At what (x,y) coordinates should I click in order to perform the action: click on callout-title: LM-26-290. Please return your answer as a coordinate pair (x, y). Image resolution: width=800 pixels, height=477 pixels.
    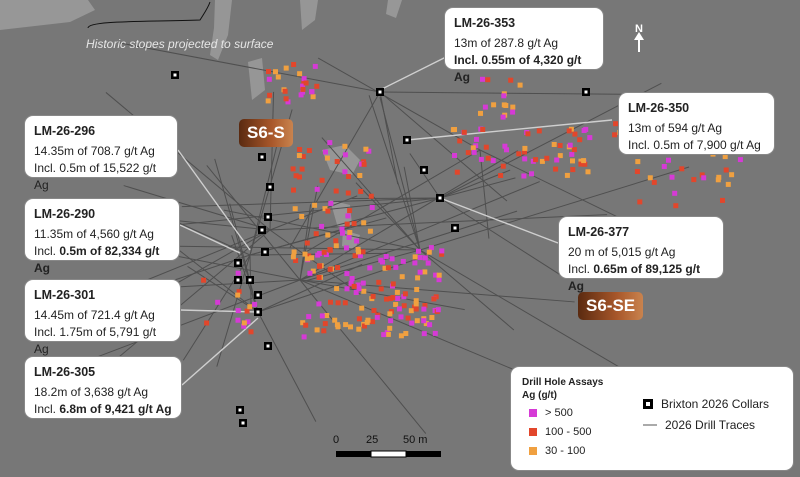
    Looking at the image, I should click on (65, 214).